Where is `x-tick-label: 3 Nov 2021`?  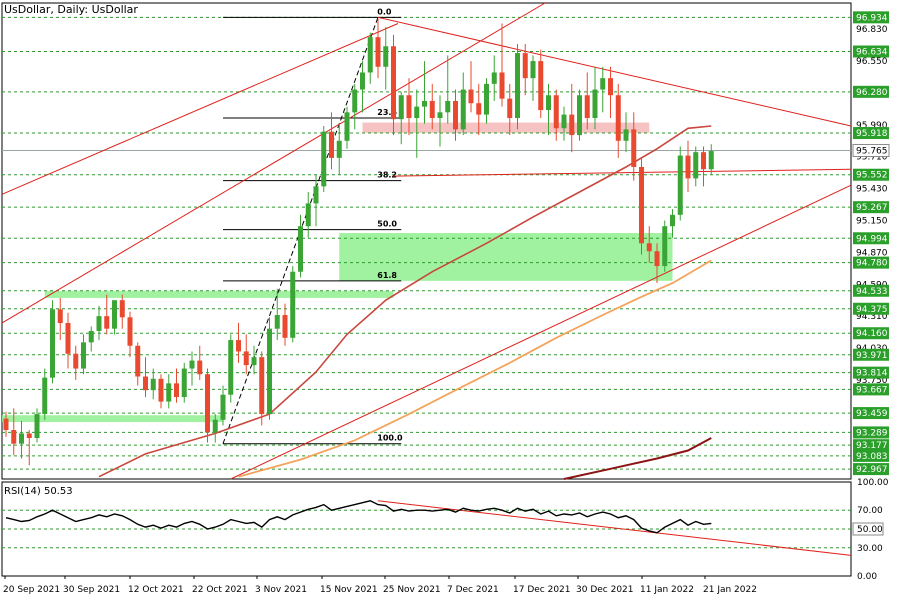 x-tick-label: 3 Nov 2021 is located at coordinates (281, 590).